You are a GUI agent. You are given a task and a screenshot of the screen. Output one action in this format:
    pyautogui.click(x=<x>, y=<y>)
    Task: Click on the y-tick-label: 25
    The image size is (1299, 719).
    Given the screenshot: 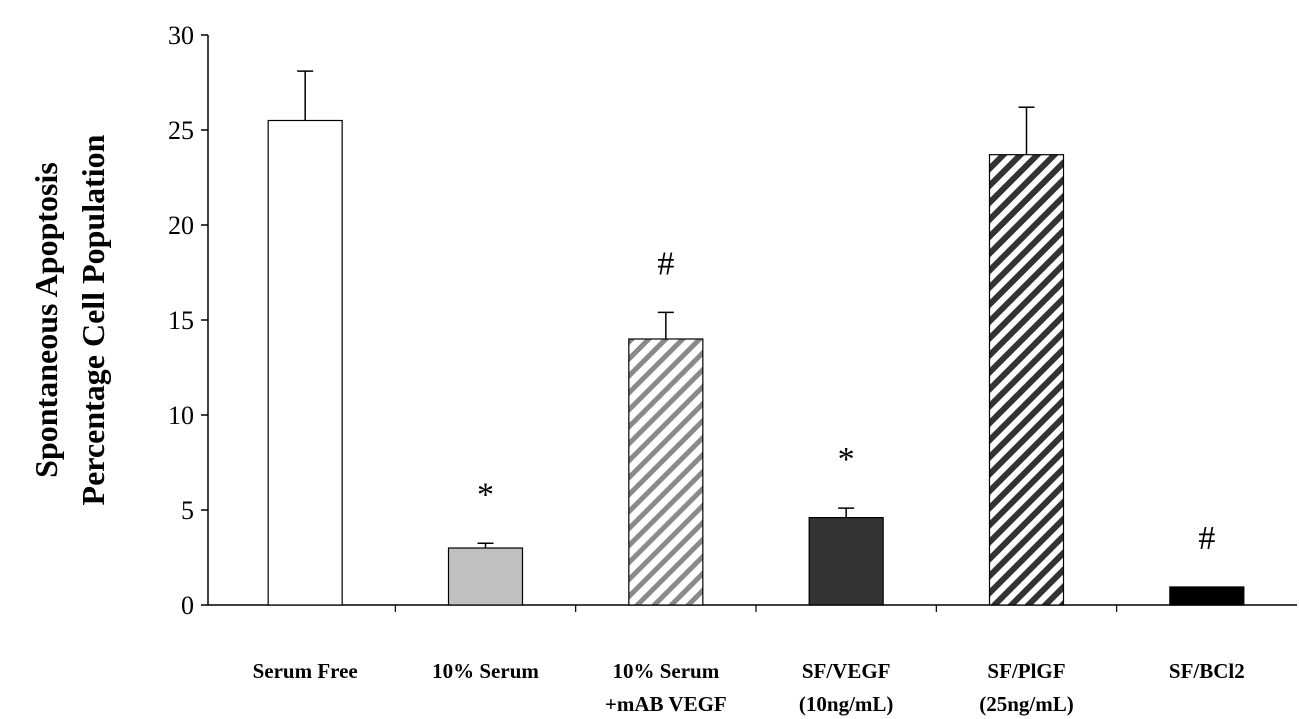 What is the action you would take?
    pyautogui.click(x=181, y=130)
    